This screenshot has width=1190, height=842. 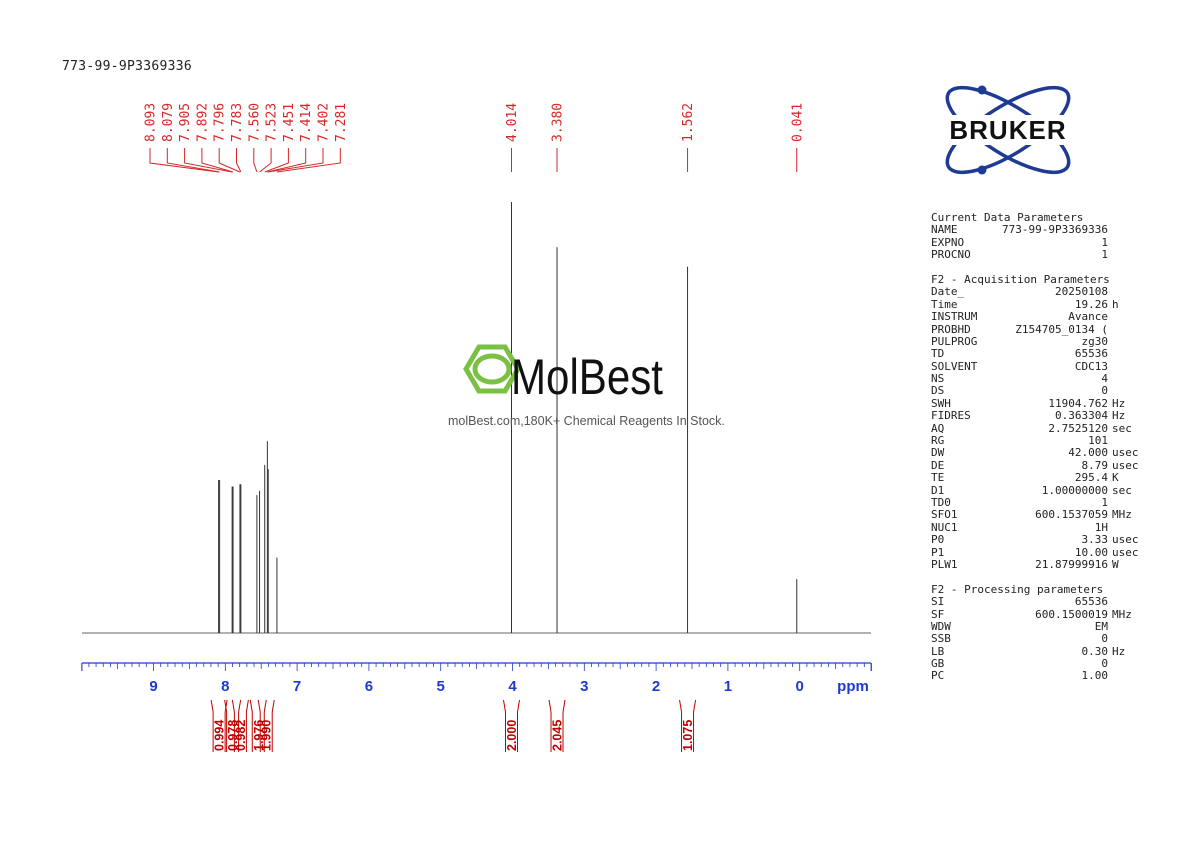 I want to click on param-label: D1, so click(x=938, y=490).